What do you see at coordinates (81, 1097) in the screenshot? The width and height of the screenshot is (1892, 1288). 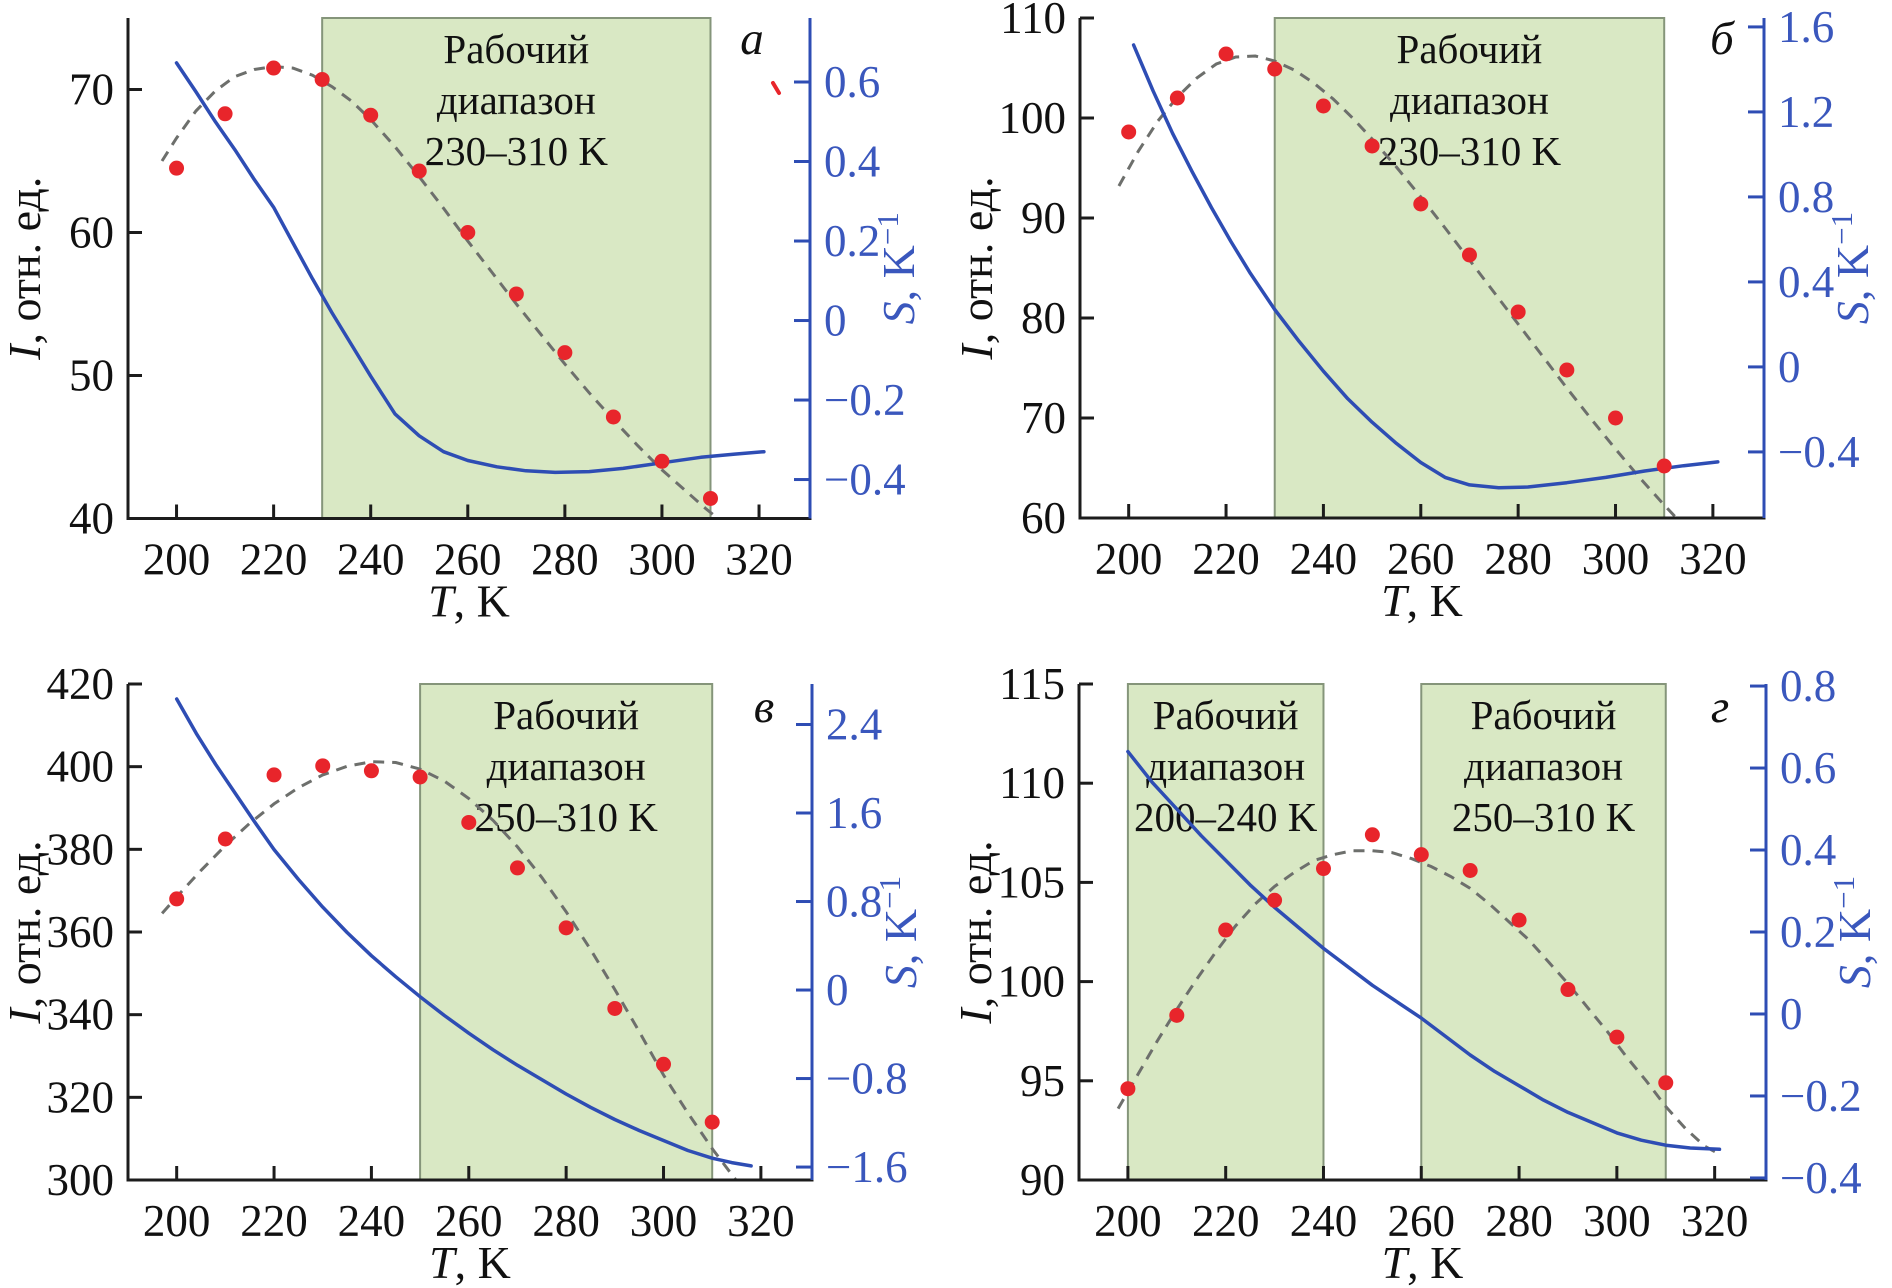 I see `left-tick-label: 320` at bounding box center [81, 1097].